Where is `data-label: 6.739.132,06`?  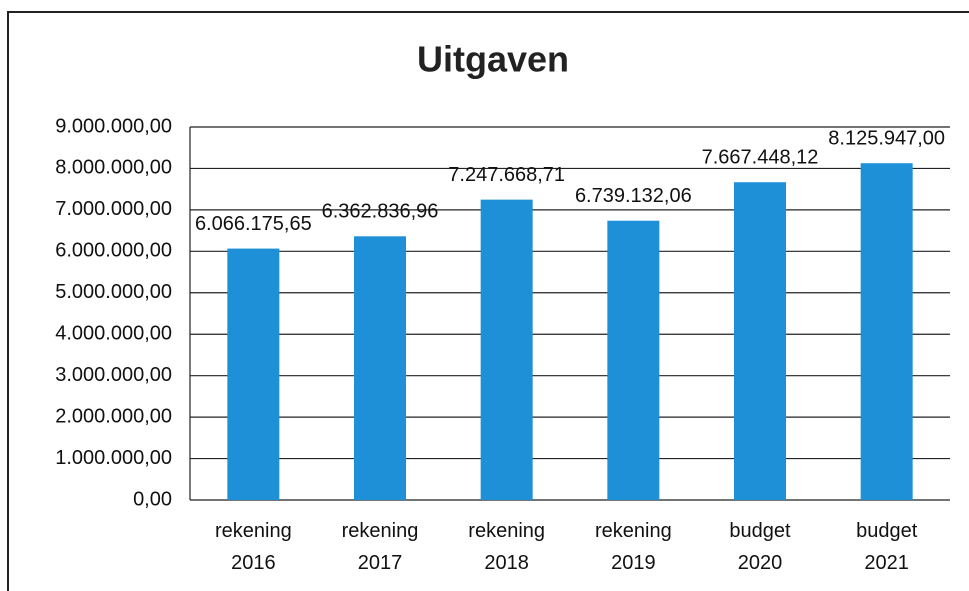 data-label: 6.739.132,06 is located at coordinates (633, 196).